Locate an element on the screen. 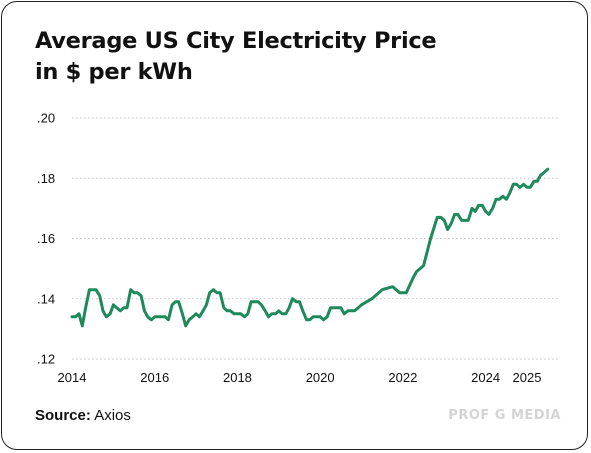 Image resolution: width=591 pixels, height=453 pixels. x-axis-labels: 2014 2016 2018 2020 2022 2024 2025 is located at coordinates (300, 377).